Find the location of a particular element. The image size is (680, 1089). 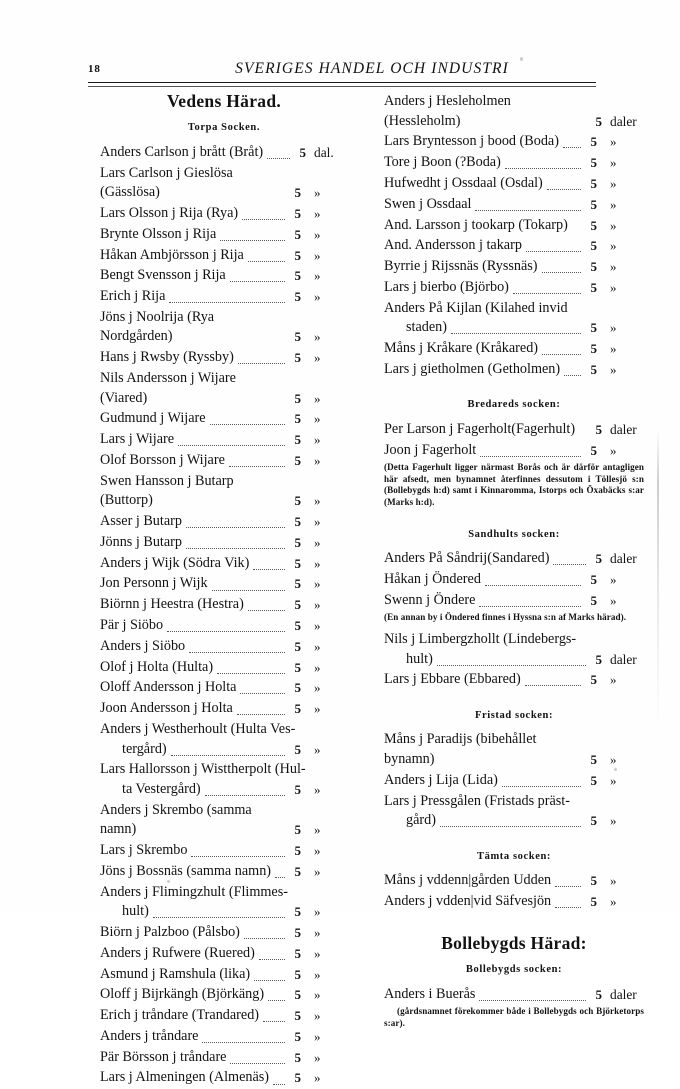

entry-row: Bengt Svensson j Rija 5 » is located at coordinates (224, 276).